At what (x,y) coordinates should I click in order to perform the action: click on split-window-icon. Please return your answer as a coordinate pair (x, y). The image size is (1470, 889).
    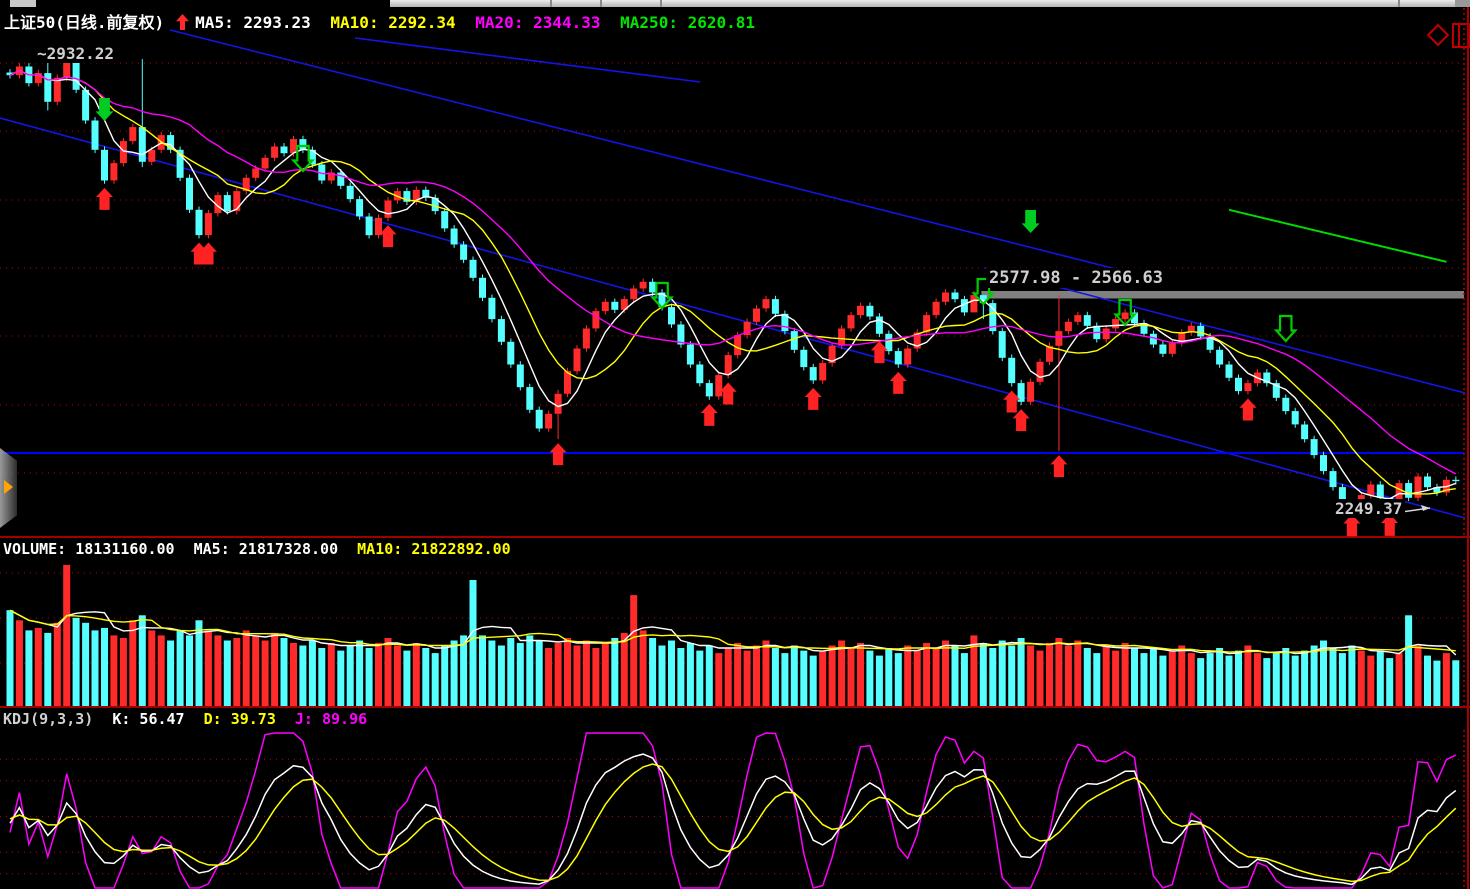
    Looking at the image, I should click on (1461, 35).